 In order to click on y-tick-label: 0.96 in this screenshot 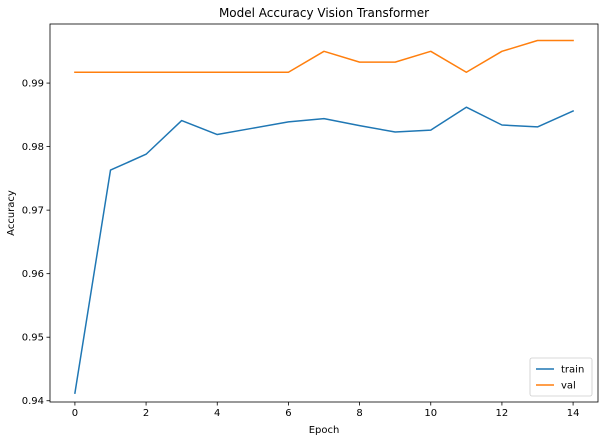, I will do `click(33, 274)`.